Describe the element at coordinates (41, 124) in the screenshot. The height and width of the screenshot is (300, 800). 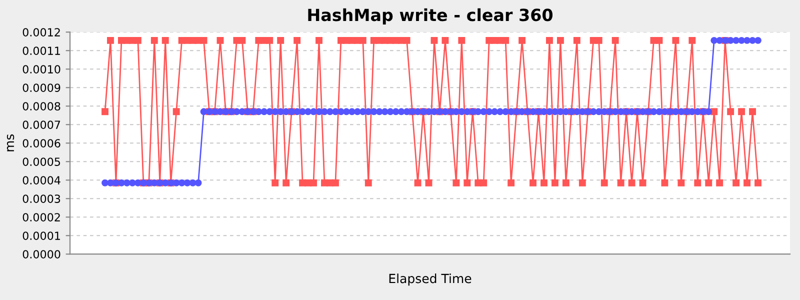
I see `y-tick-label: 0.0007` at that location.